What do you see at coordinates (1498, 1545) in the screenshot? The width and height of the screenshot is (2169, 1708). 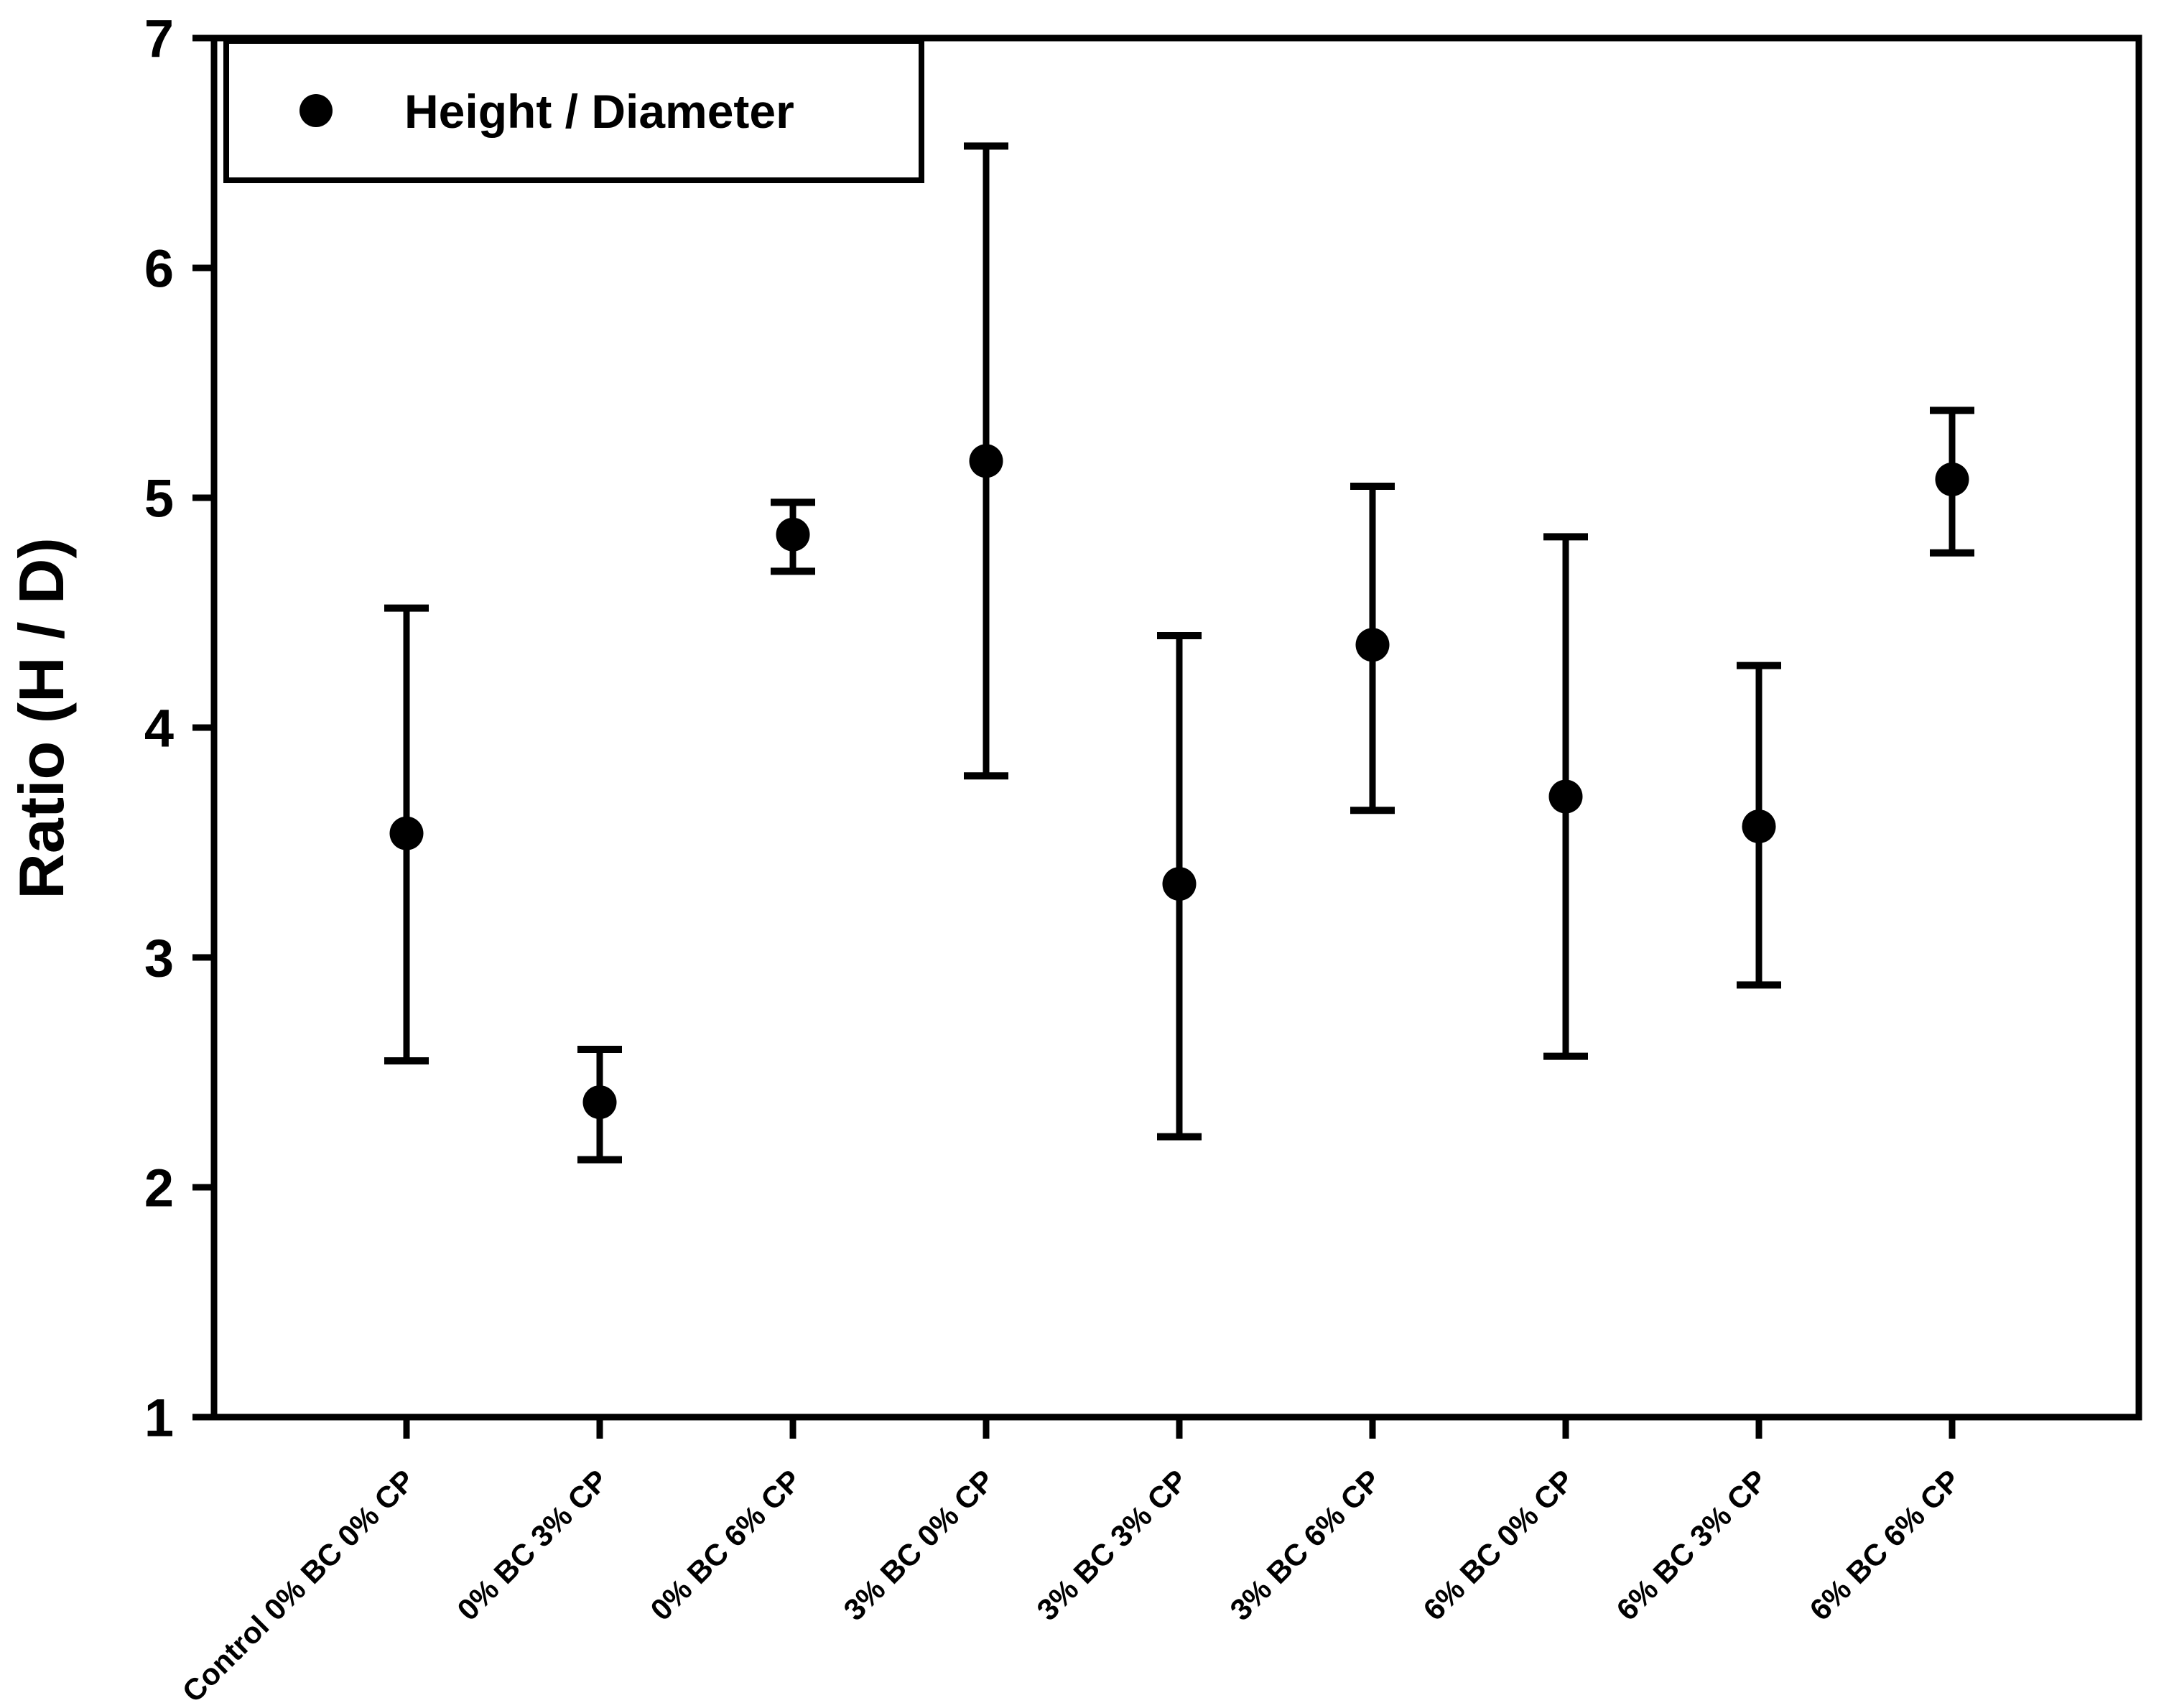 I see `x-tick-label: 6% BC 0% CP` at bounding box center [1498, 1545].